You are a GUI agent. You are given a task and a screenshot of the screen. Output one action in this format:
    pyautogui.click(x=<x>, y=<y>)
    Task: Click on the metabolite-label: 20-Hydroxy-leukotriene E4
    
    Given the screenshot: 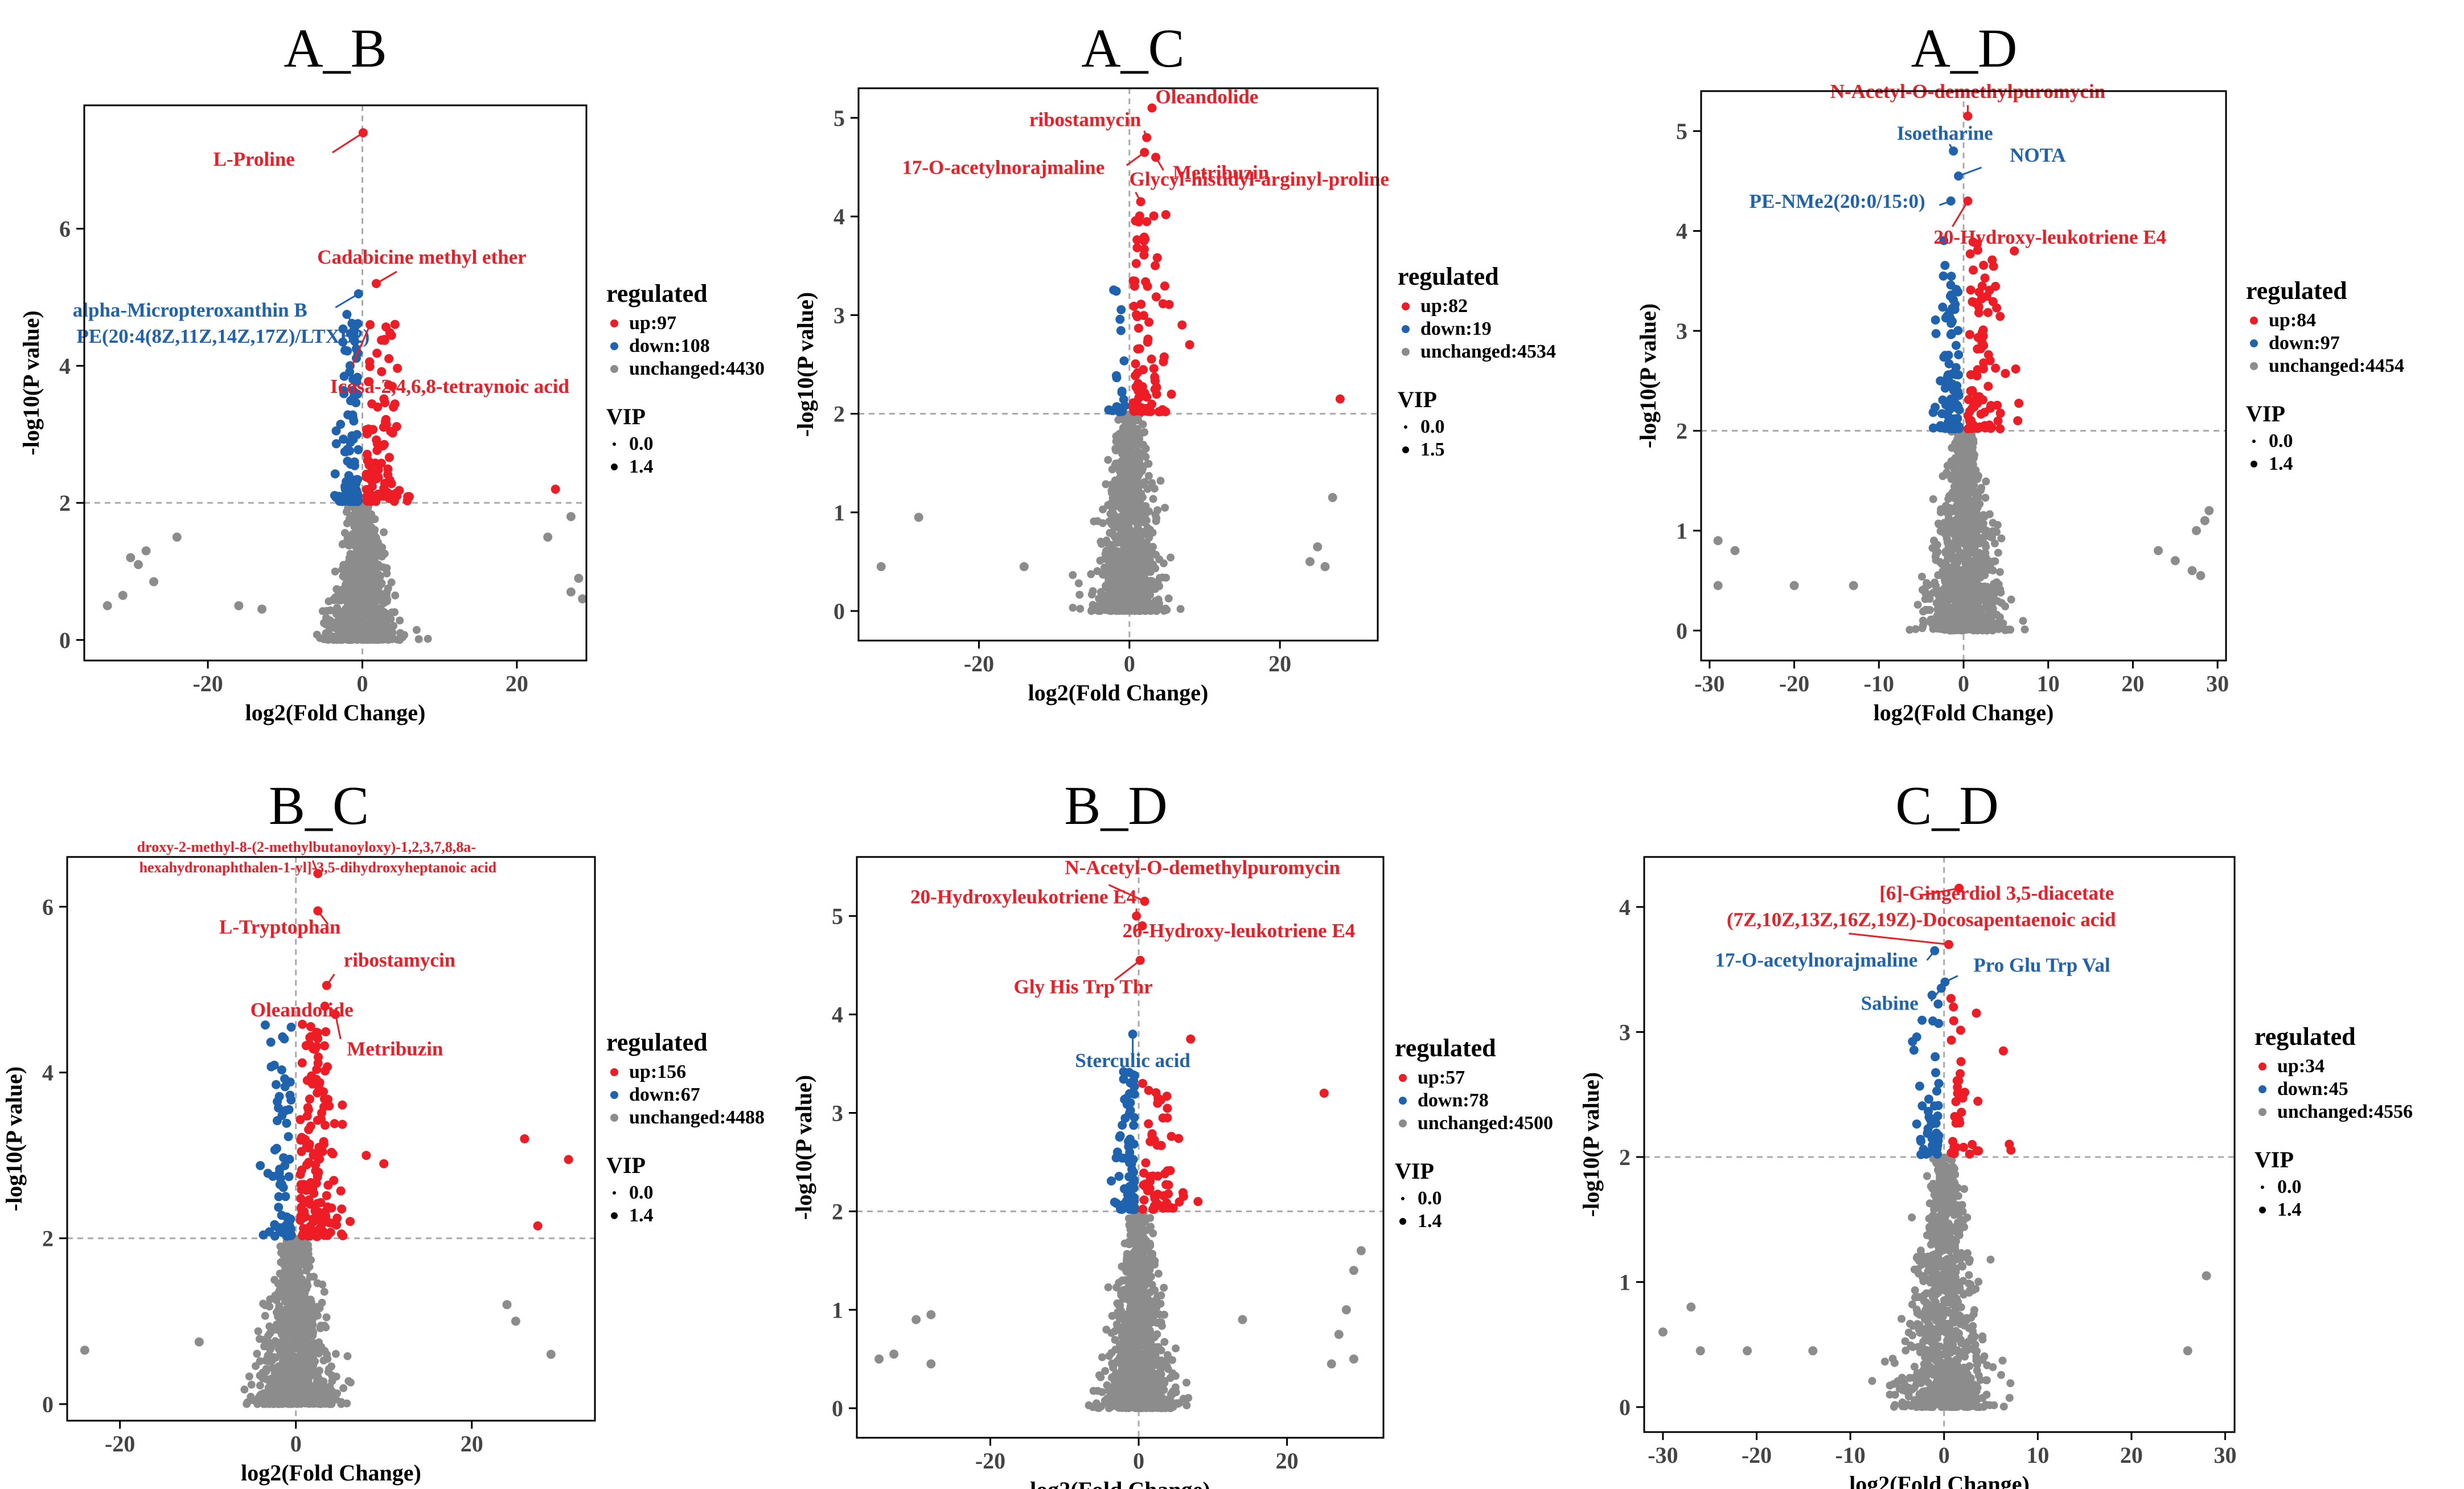 What is the action you would take?
    pyautogui.click(x=2049, y=237)
    